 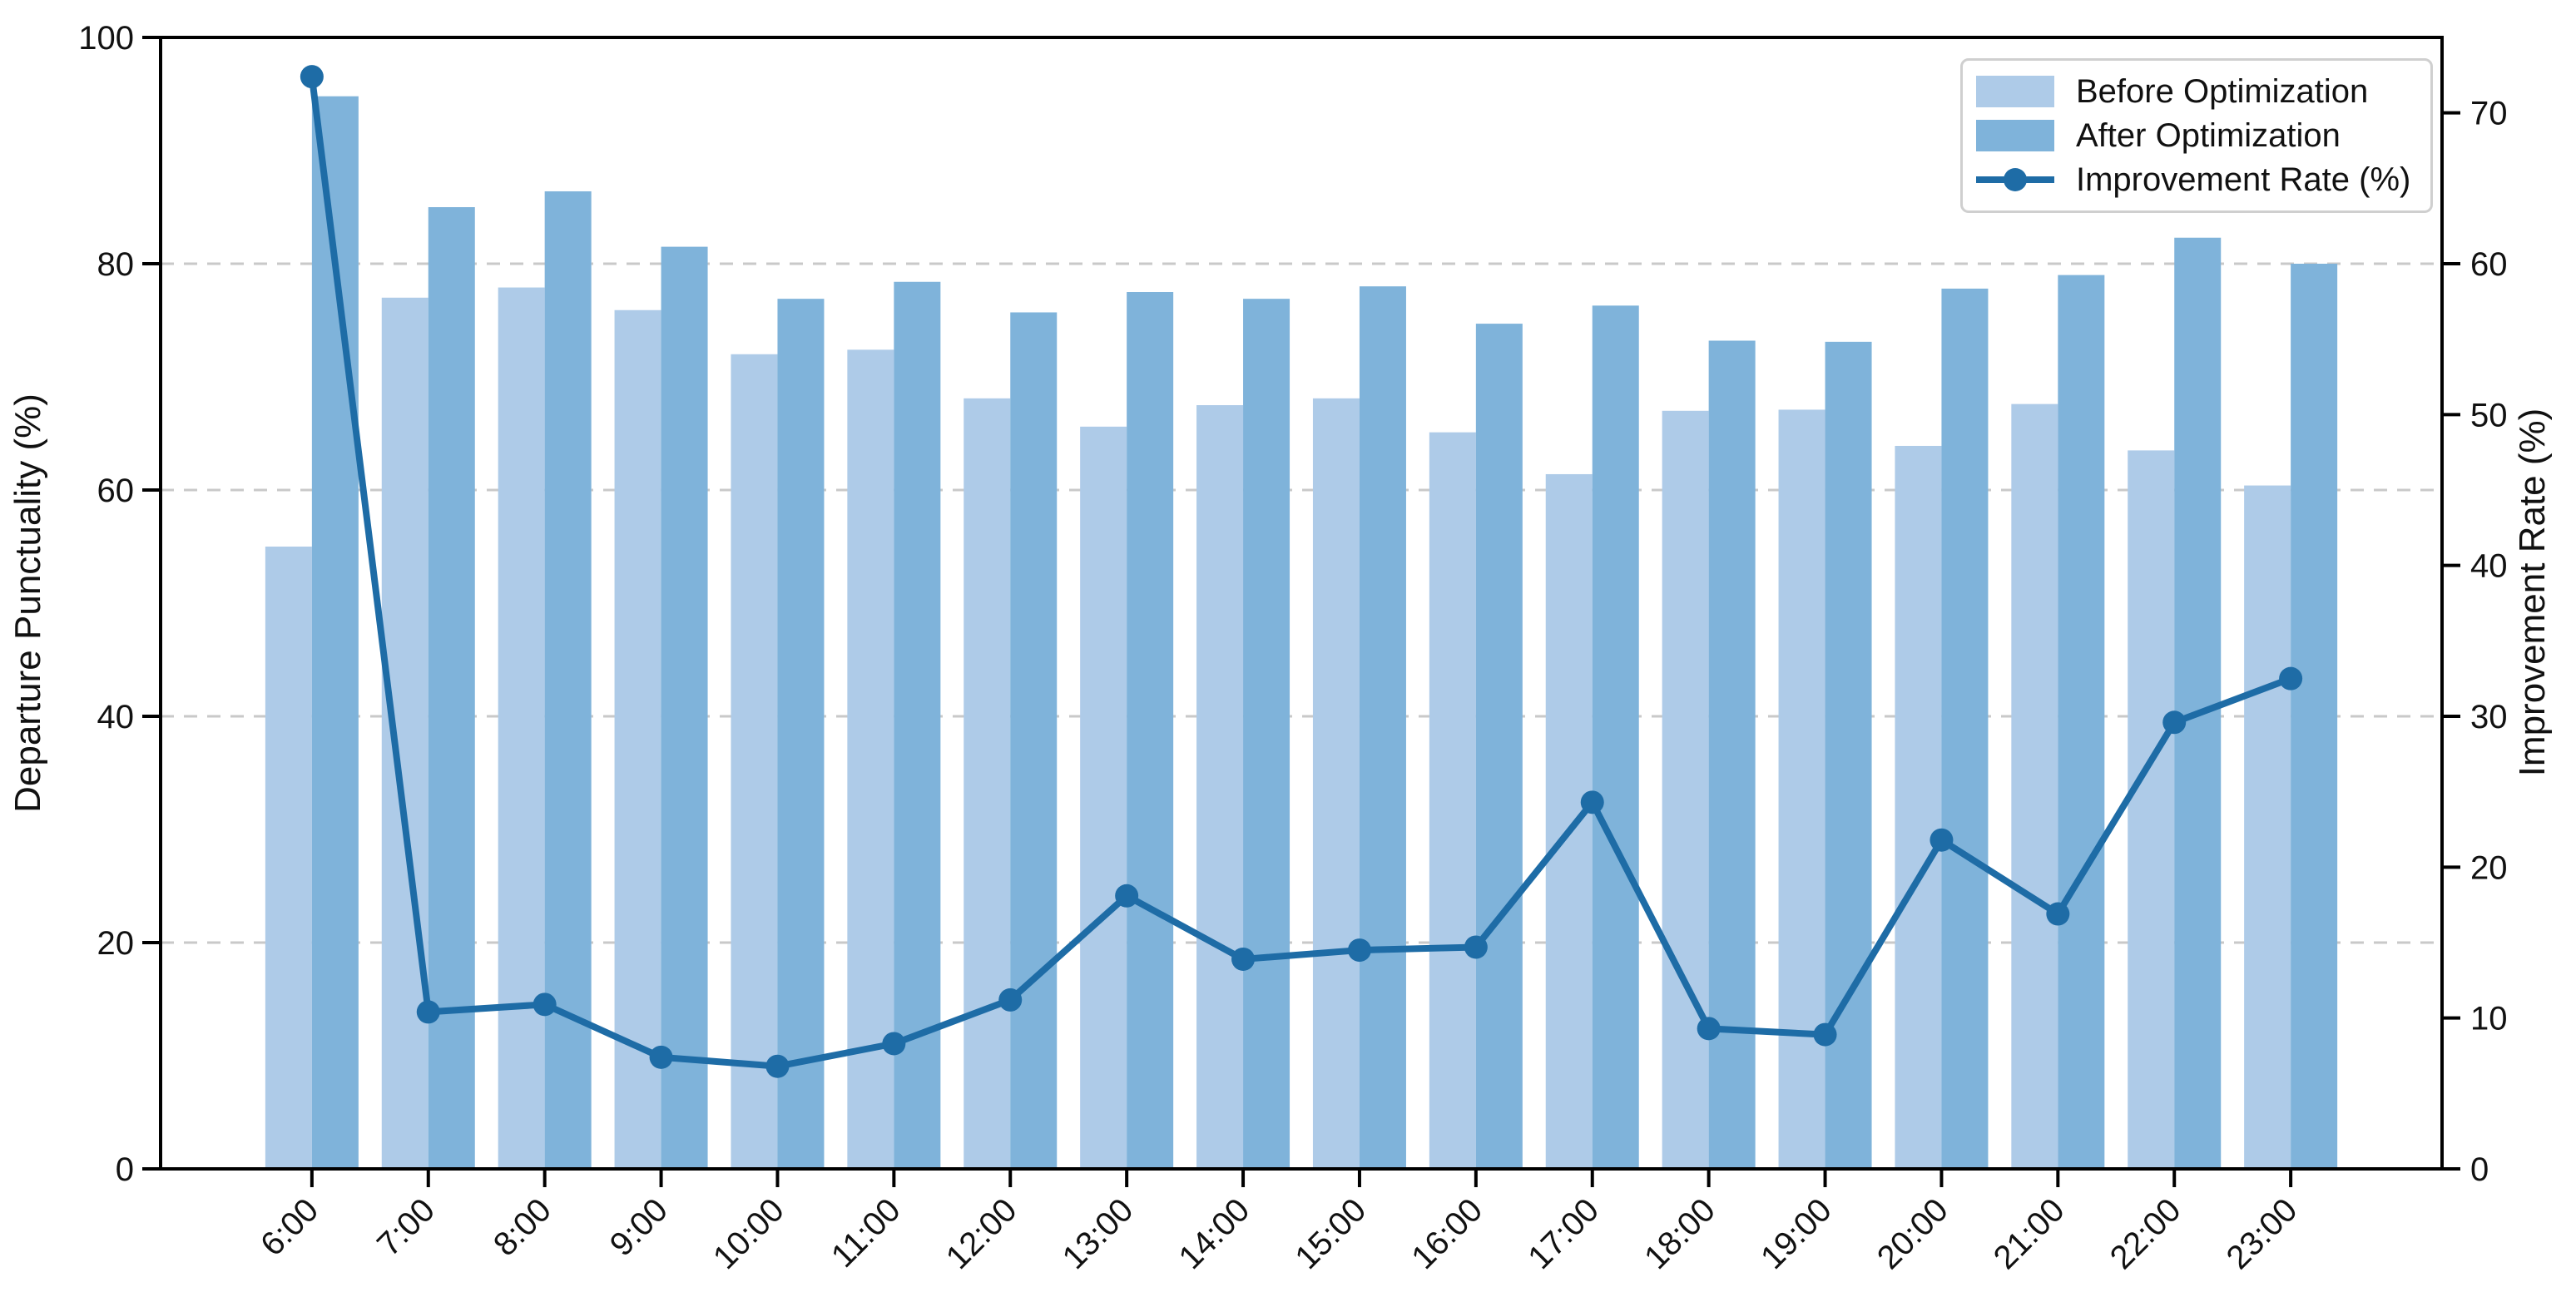 What do you see at coordinates (2489, 1019) in the screenshot?
I see `right-tick-label: 10` at bounding box center [2489, 1019].